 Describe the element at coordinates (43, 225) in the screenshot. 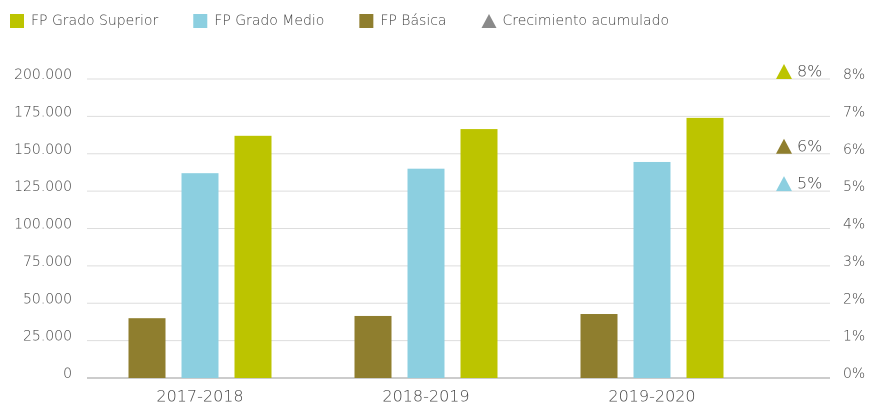

I see `y-tick-label: 100.000` at that location.